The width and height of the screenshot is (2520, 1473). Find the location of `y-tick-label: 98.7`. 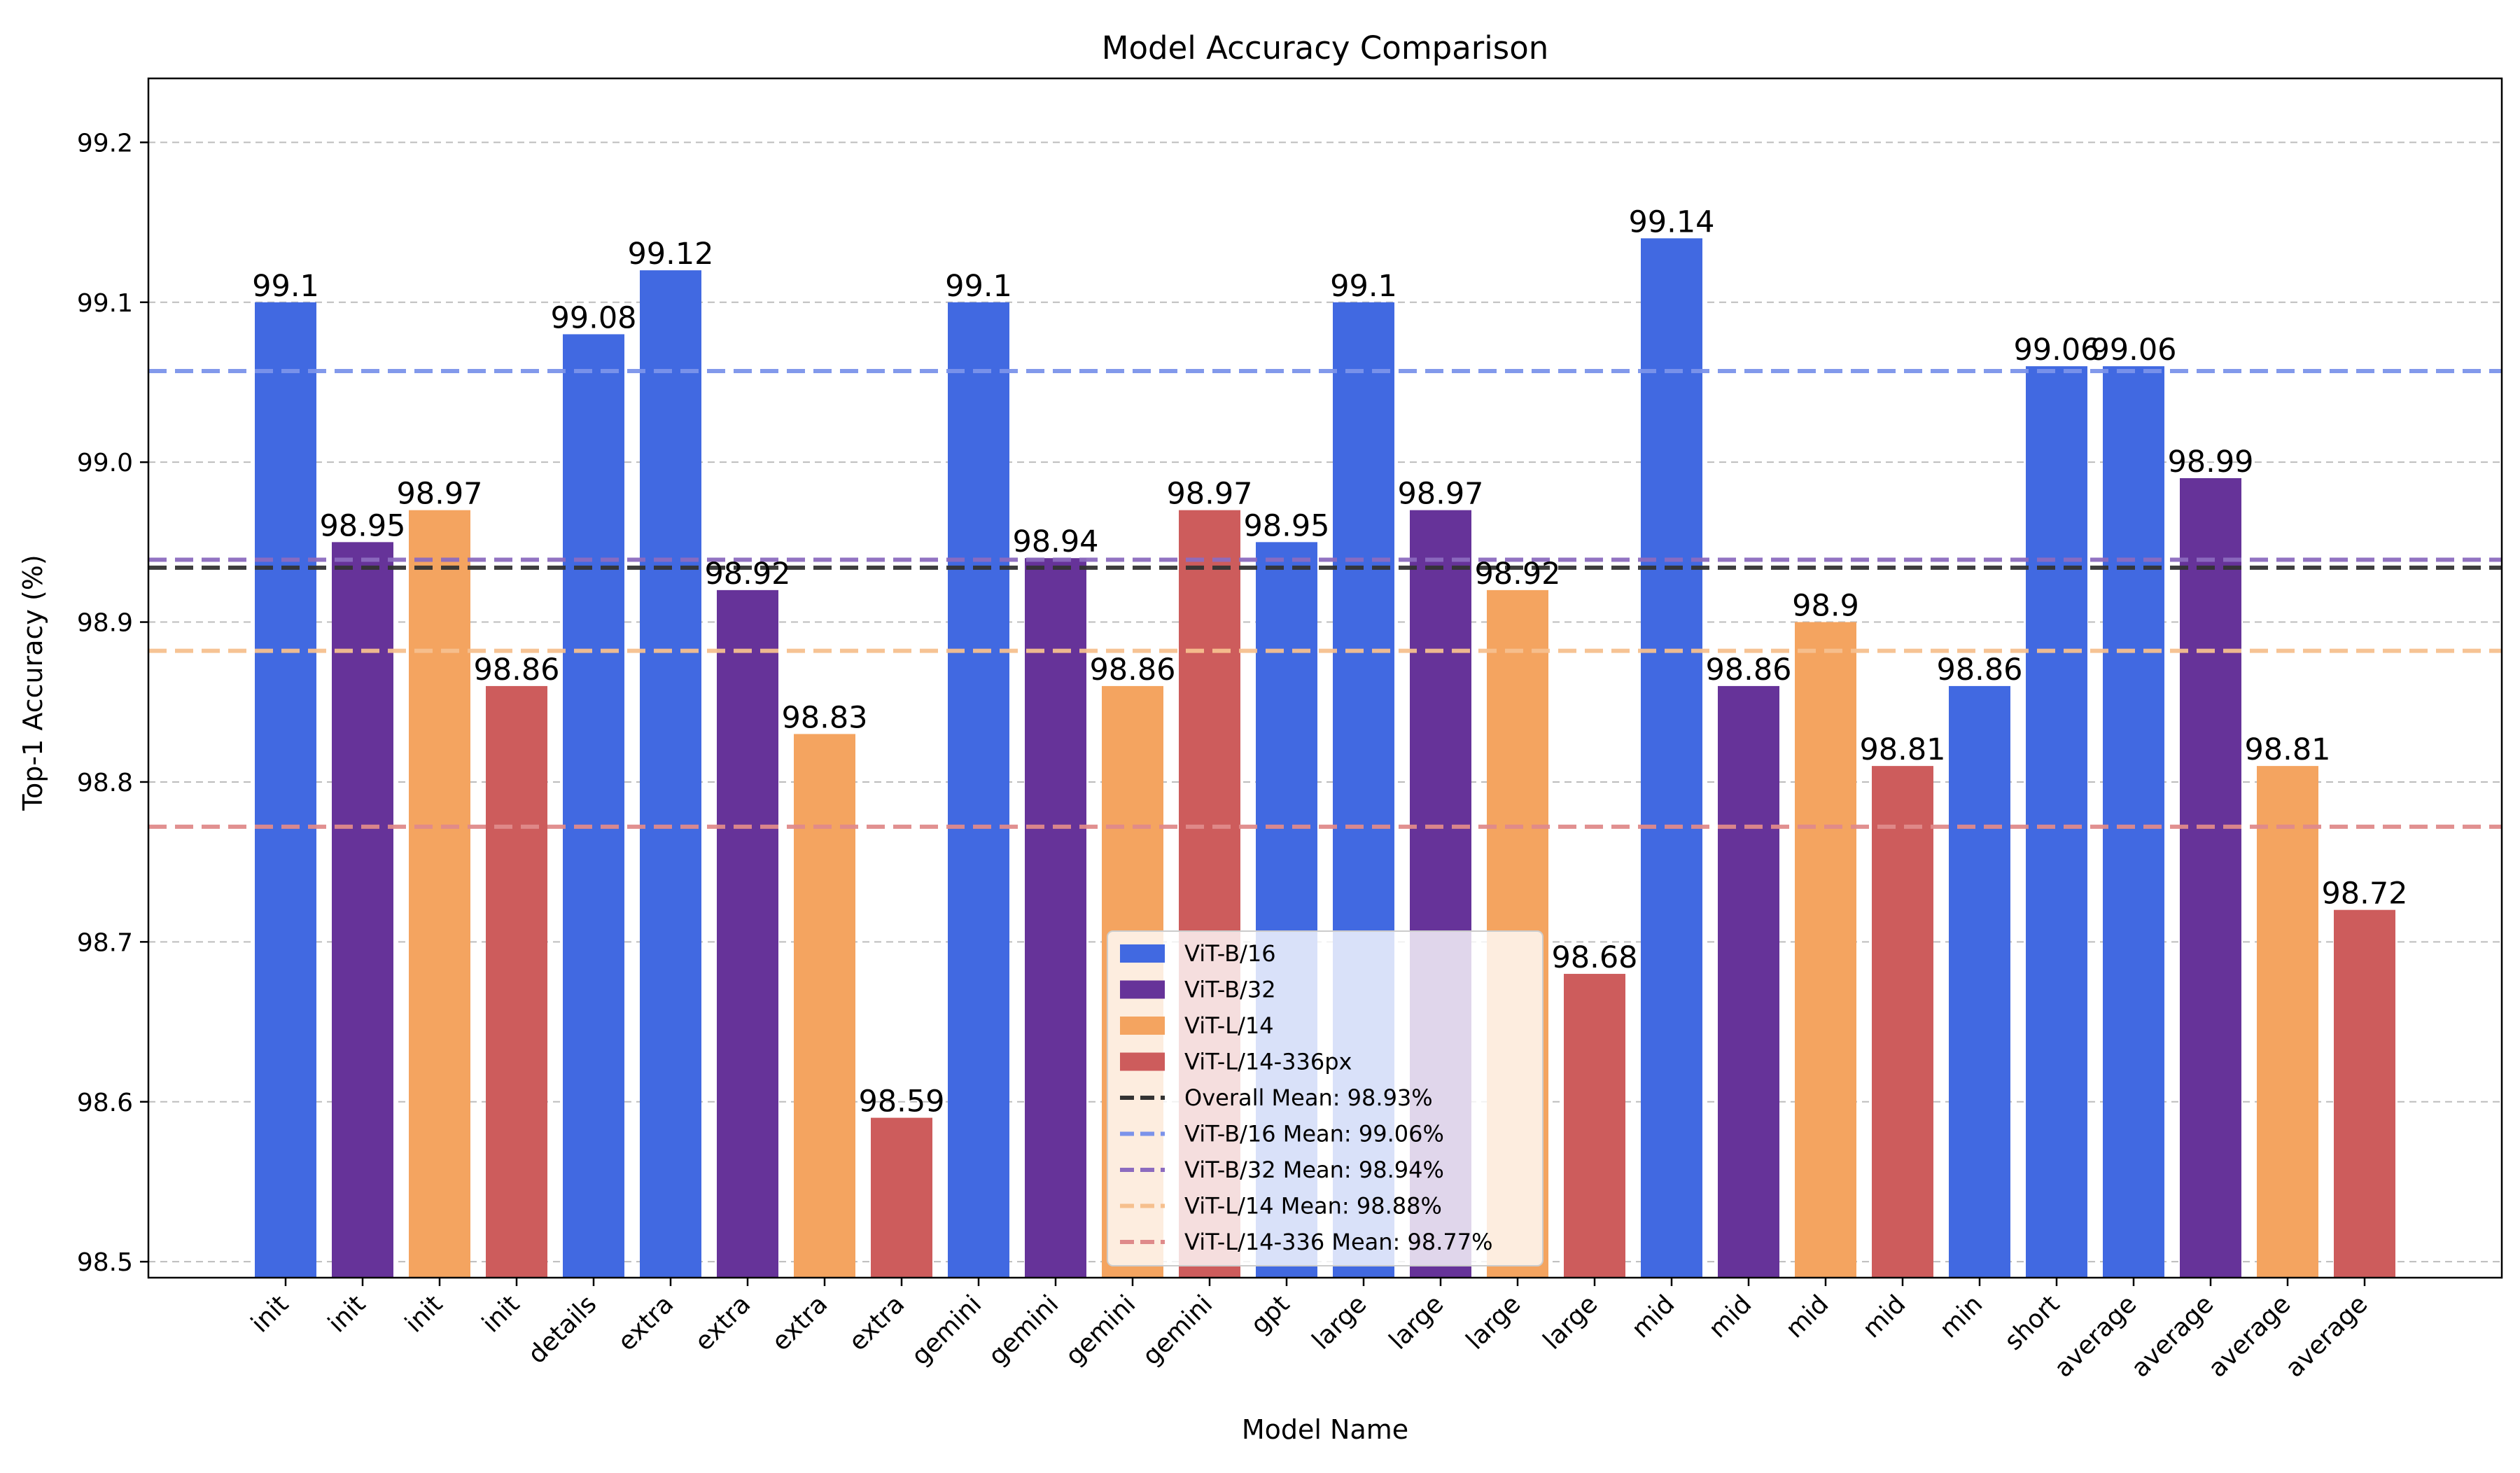

y-tick-label: 98.7 is located at coordinates (105, 942).